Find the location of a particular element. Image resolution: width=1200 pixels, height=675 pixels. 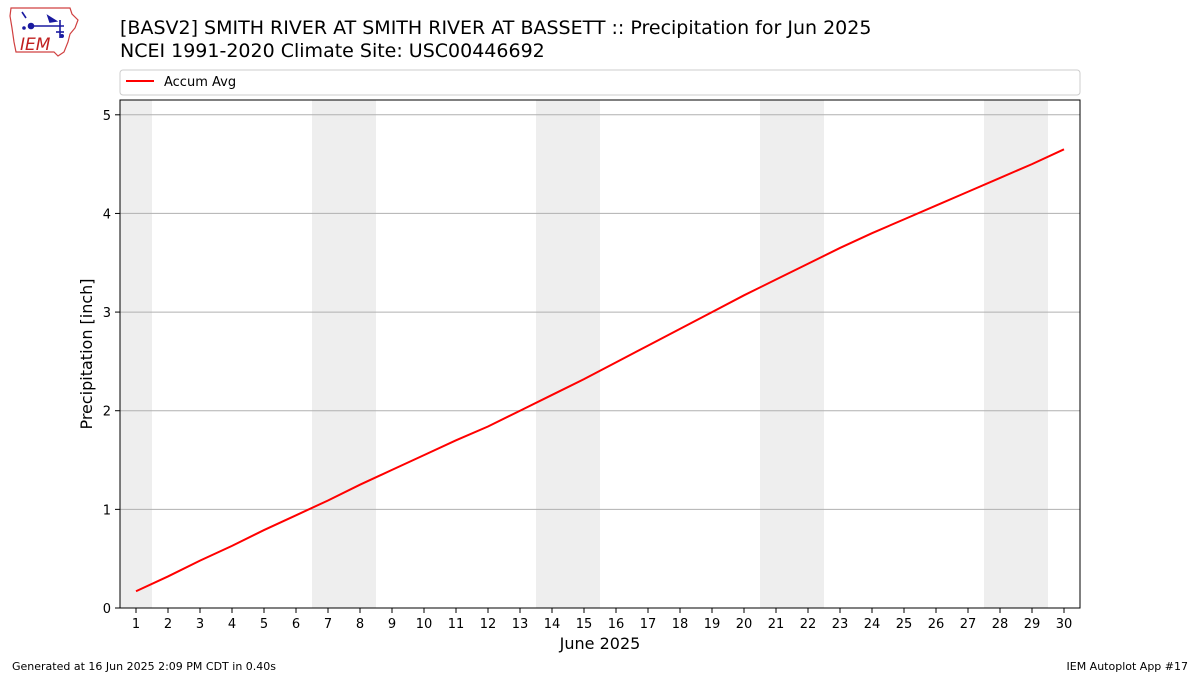

x-tick-label-1: 1 is located at coordinates (136, 624).